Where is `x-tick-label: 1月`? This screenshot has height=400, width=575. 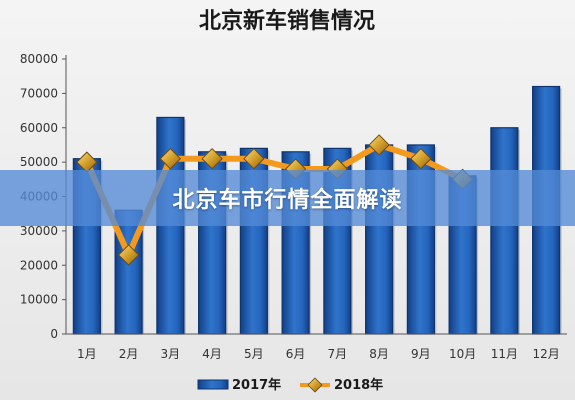 x-tick-label: 1月 is located at coordinates (87, 354).